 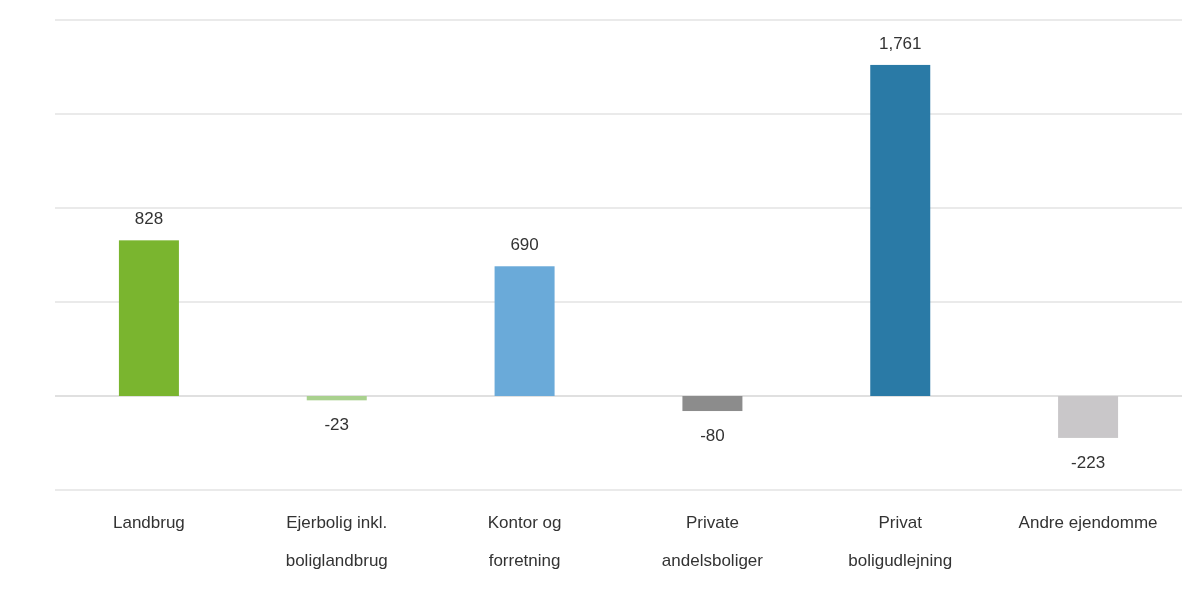 What do you see at coordinates (1088, 462) in the screenshot?
I see `data-label: -223` at bounding box center [1088, 462].